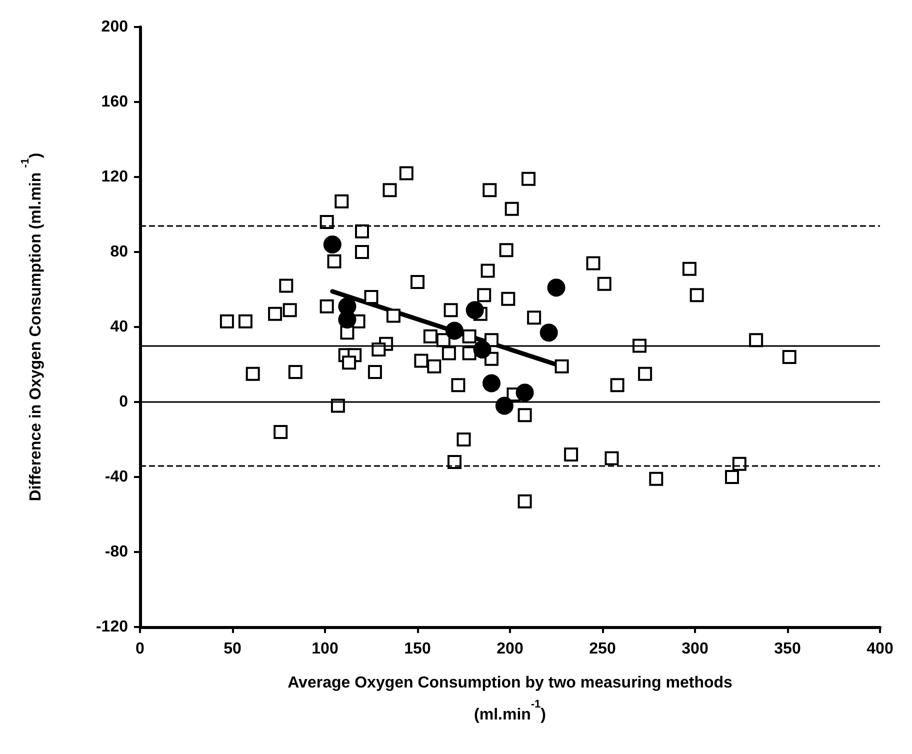  Describe the element at coordinates (602, 649) in the screenshot. I see `x-tick-label: 250` at that location.